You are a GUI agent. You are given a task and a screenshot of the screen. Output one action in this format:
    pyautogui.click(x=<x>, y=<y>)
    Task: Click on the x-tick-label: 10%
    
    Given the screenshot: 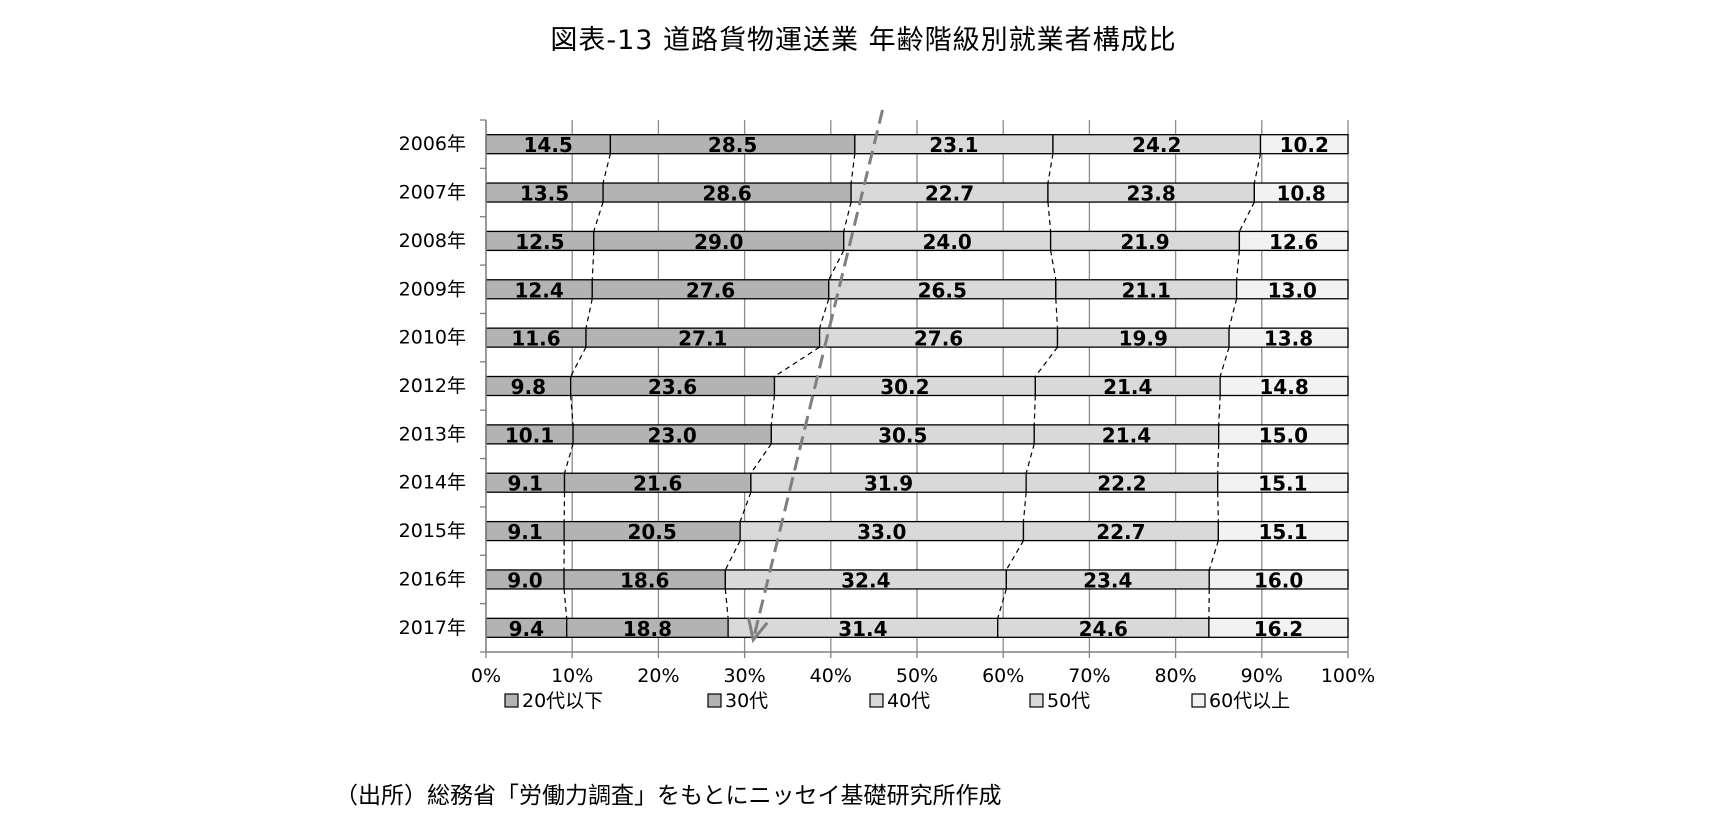 What is the action you would take?
    pyautogui.click(x=572, y=676)
    